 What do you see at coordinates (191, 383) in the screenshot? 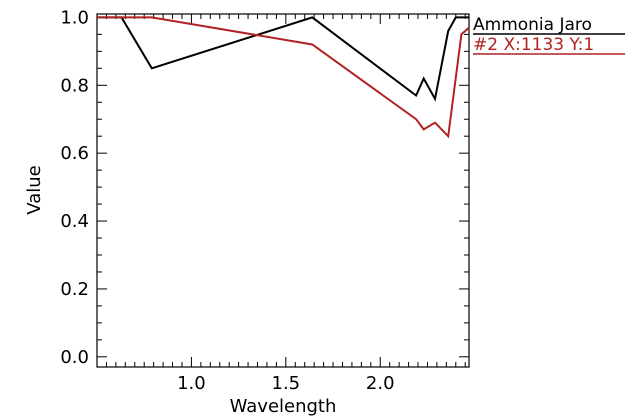
I see `x-tick-label: 1.0` at bounding box center [191, 383].